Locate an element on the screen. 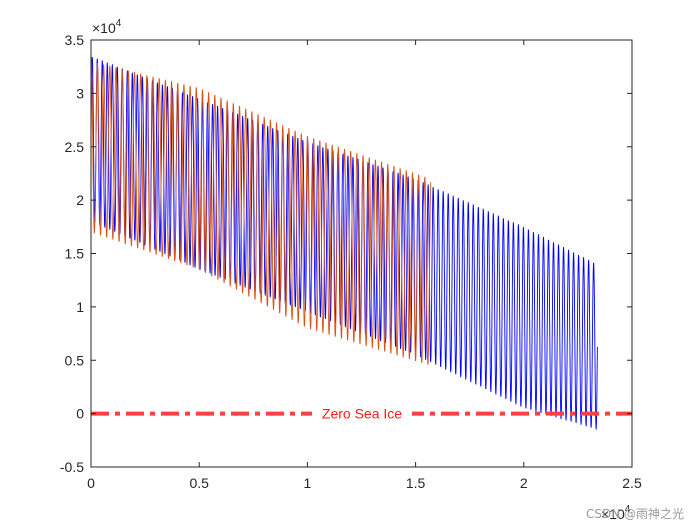 This screenshot has height=525, width=700. x-tick-label: 2.5 is located at coordinates (632, 483).